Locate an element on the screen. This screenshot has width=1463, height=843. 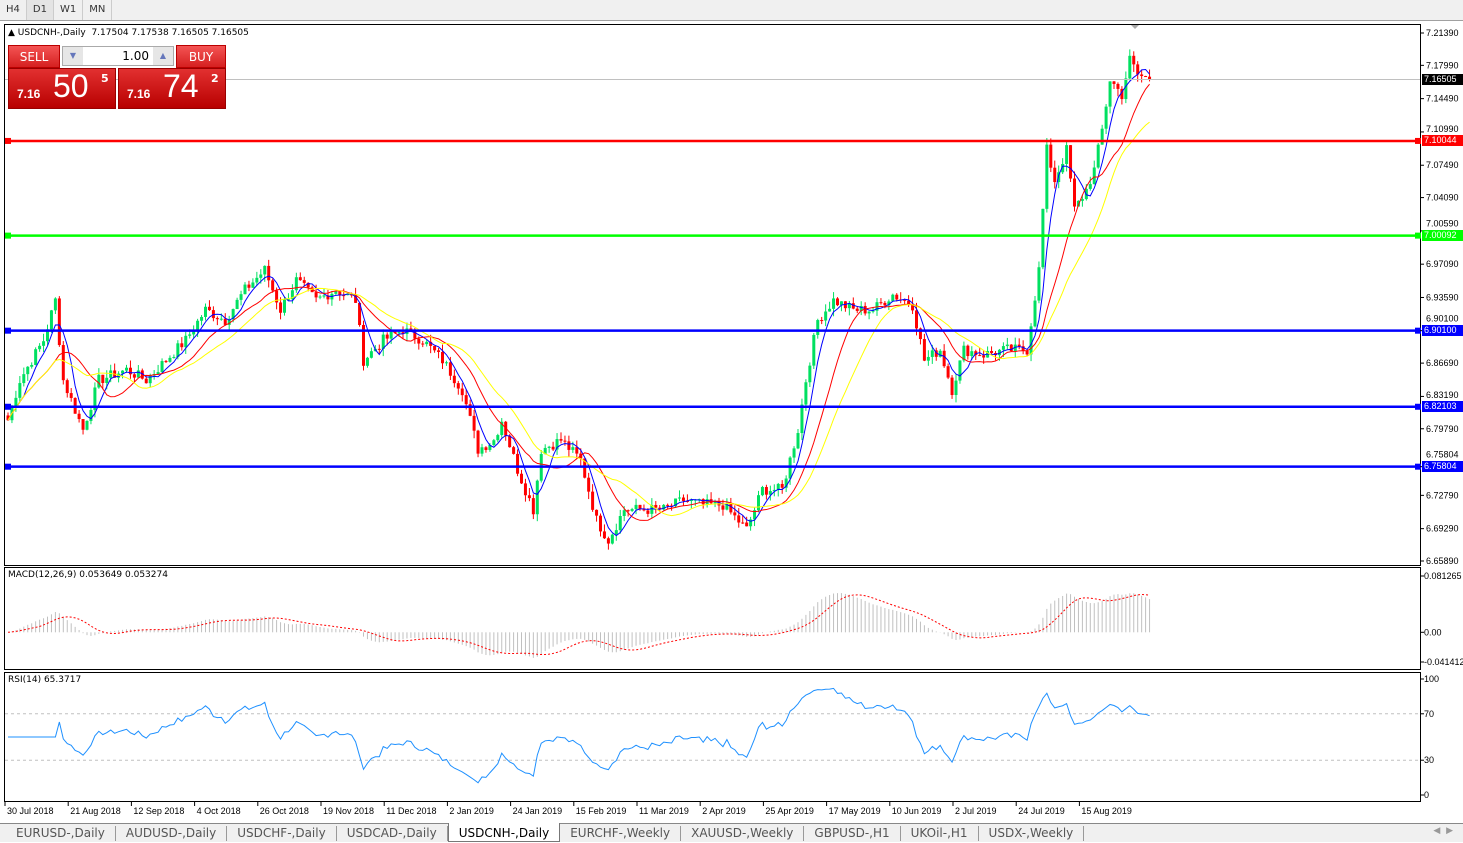
tab-usdcad: USDCAD-,Daily is located at coordinates (392, 833).